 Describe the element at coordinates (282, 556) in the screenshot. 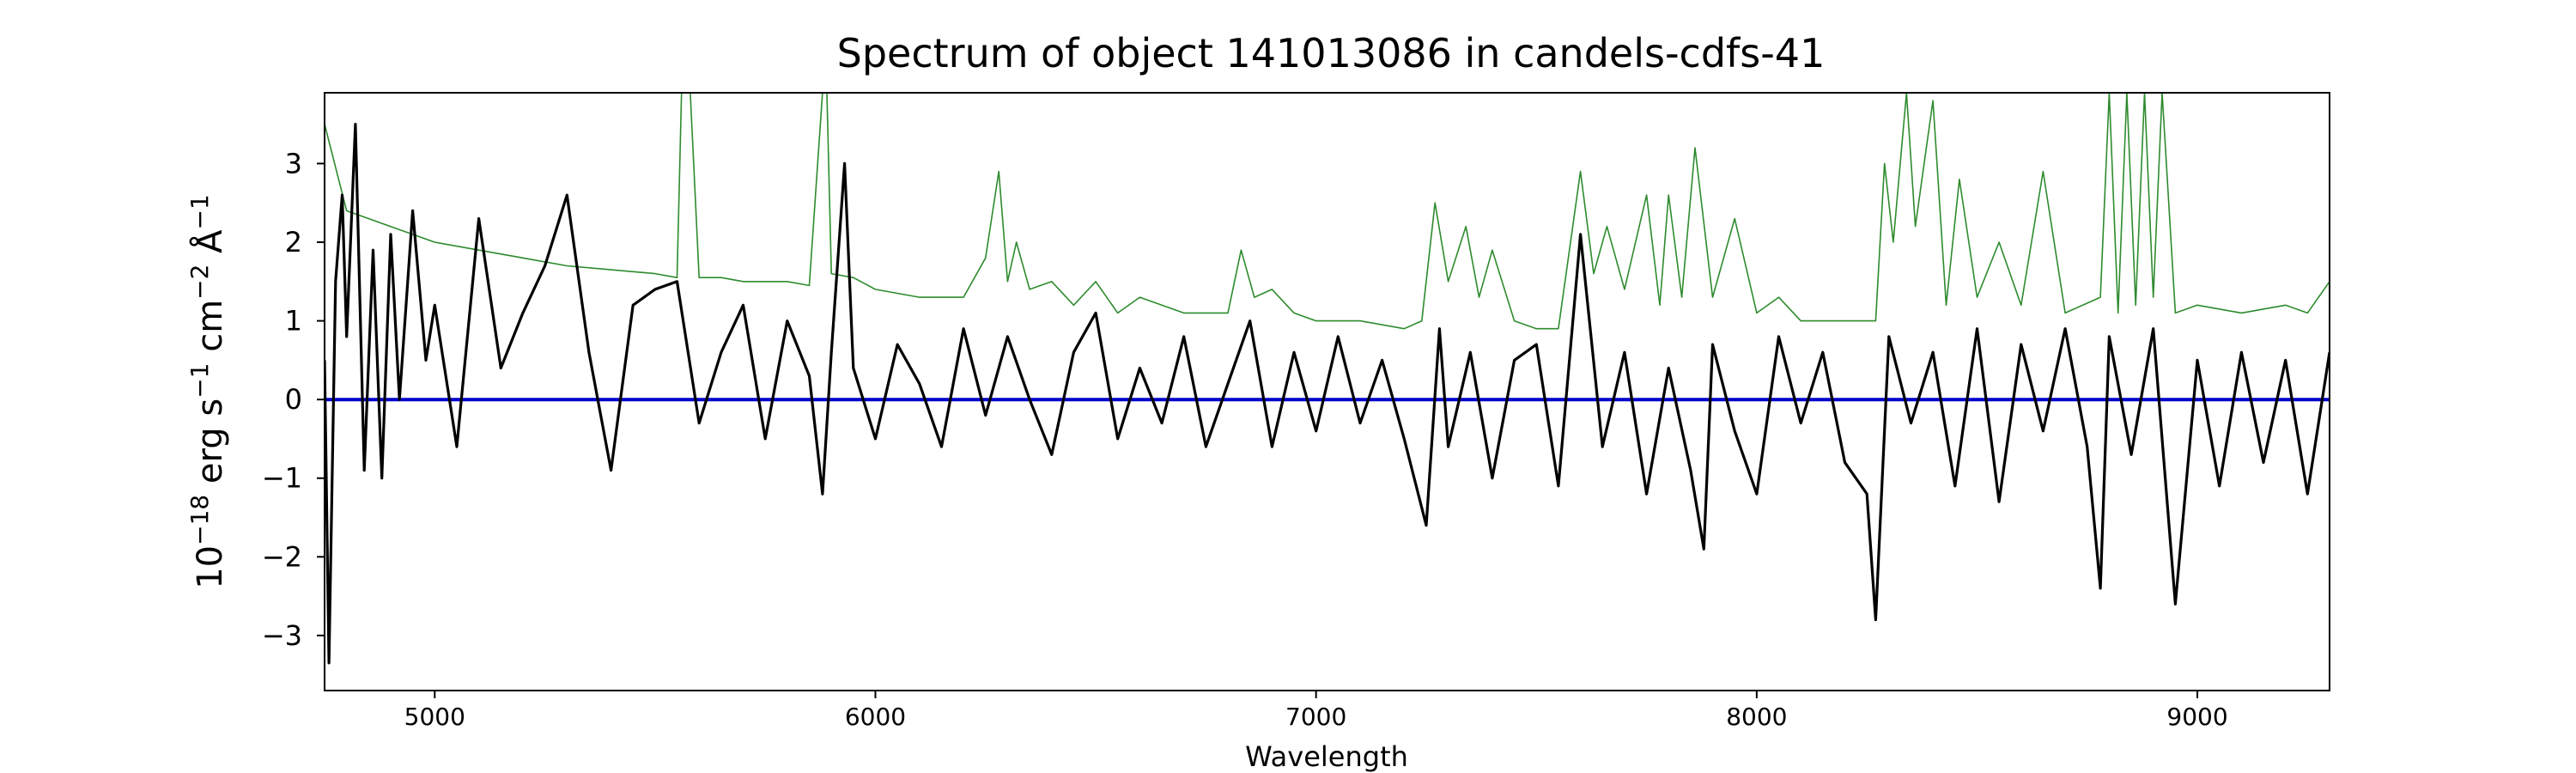

I see `y-tick-label: −2` at that location.